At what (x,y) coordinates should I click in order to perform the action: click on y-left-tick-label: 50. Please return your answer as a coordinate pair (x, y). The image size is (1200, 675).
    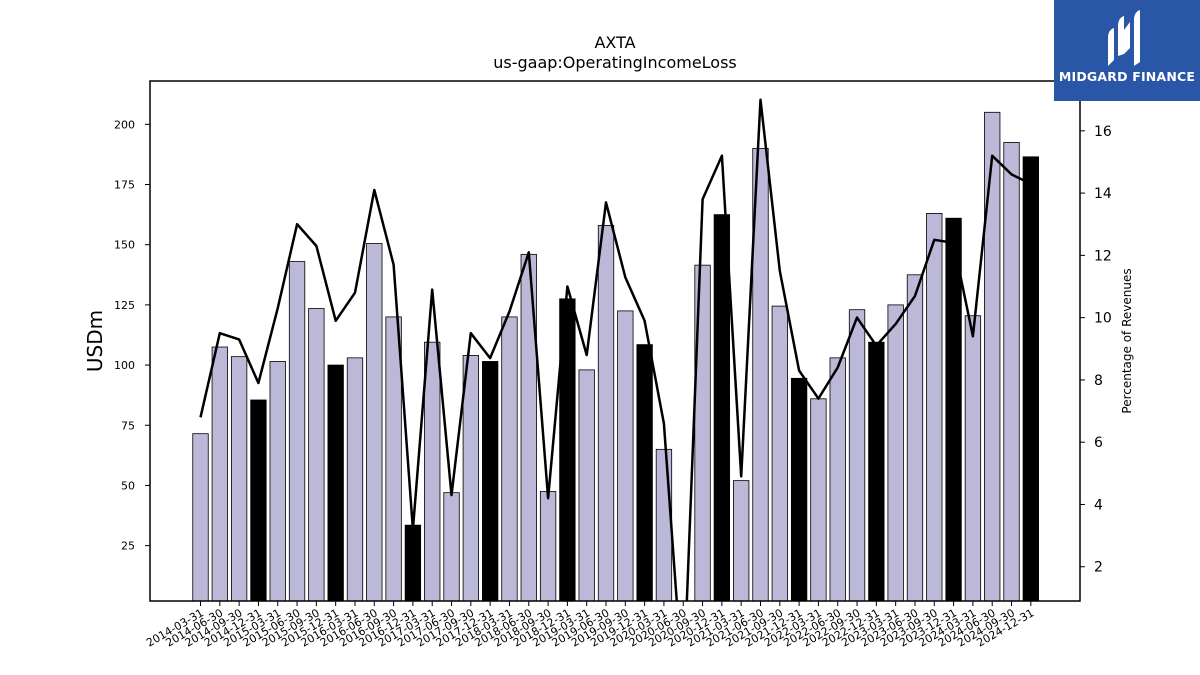
    Looking at the image, I should click on (128, 485).